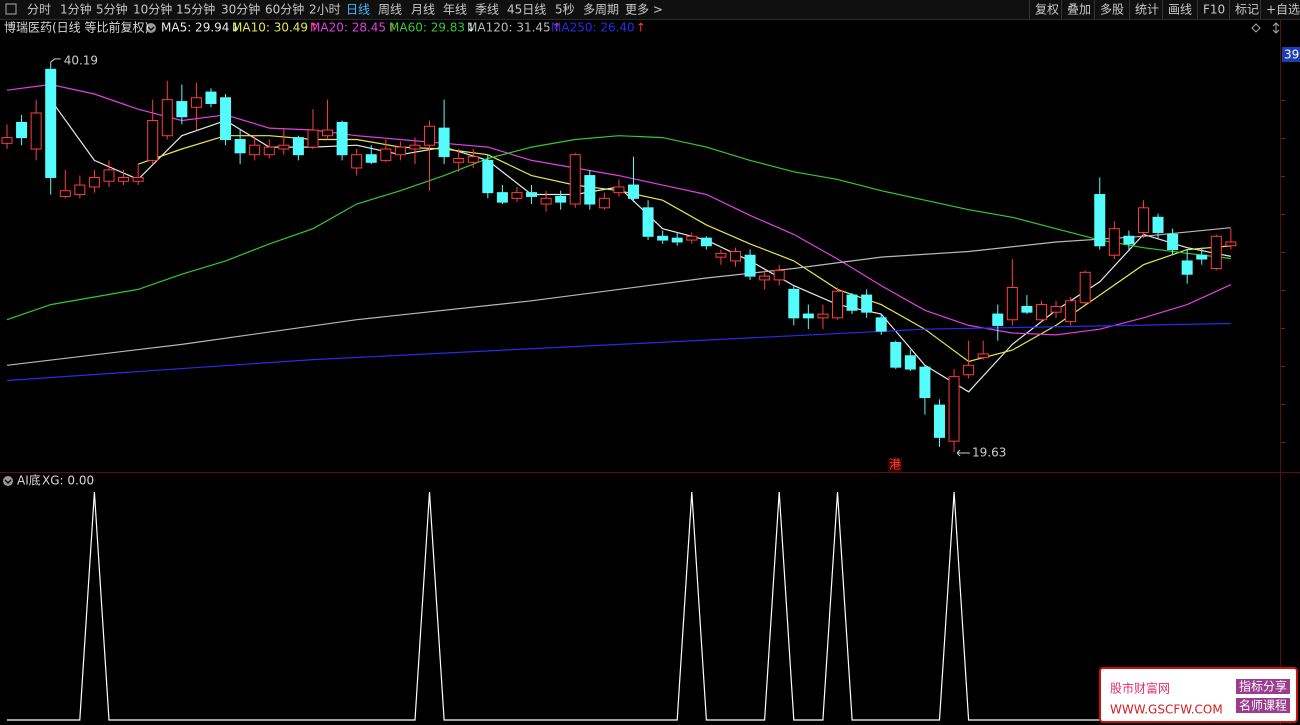  I want to click on indicator-icon-arrow, so click(8, 481).